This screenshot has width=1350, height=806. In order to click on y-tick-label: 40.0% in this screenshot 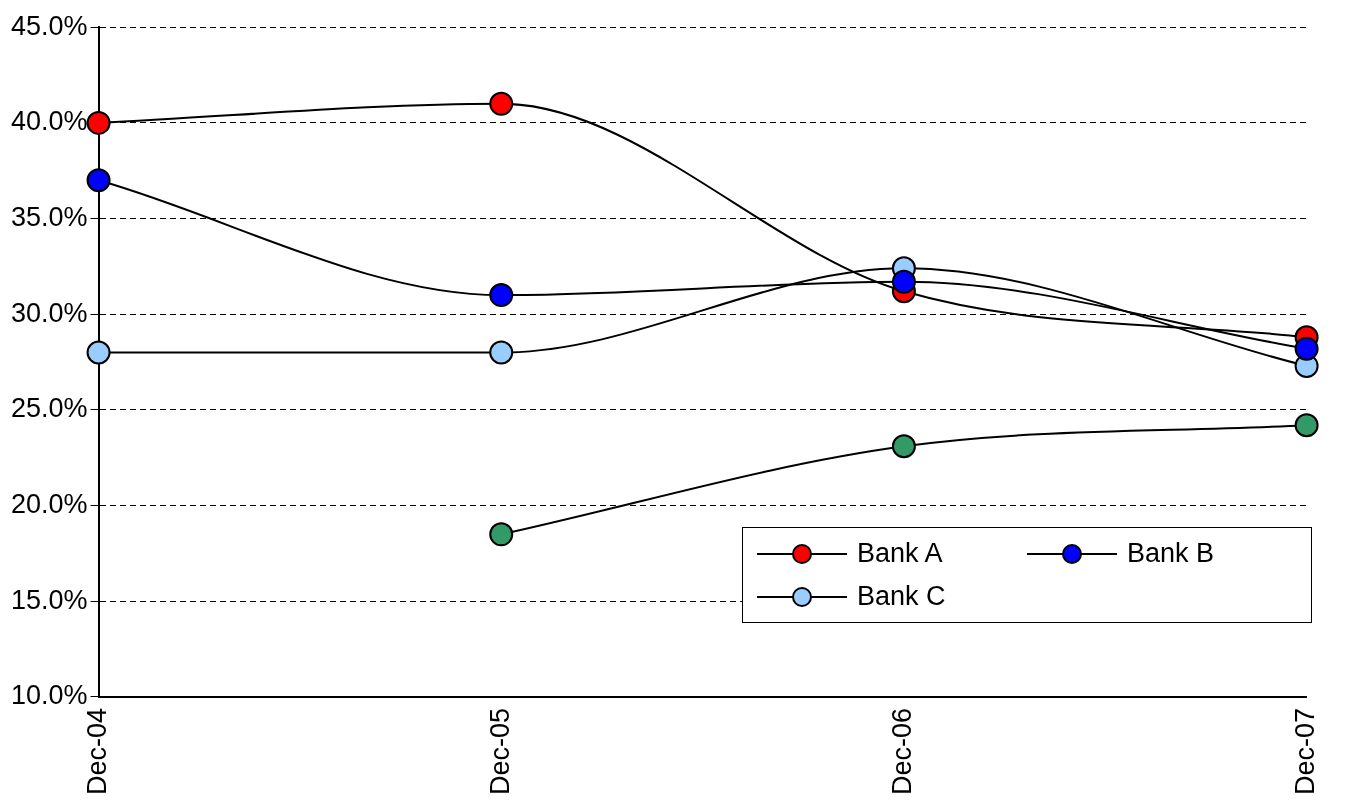, I will do `click(49, 121)`.